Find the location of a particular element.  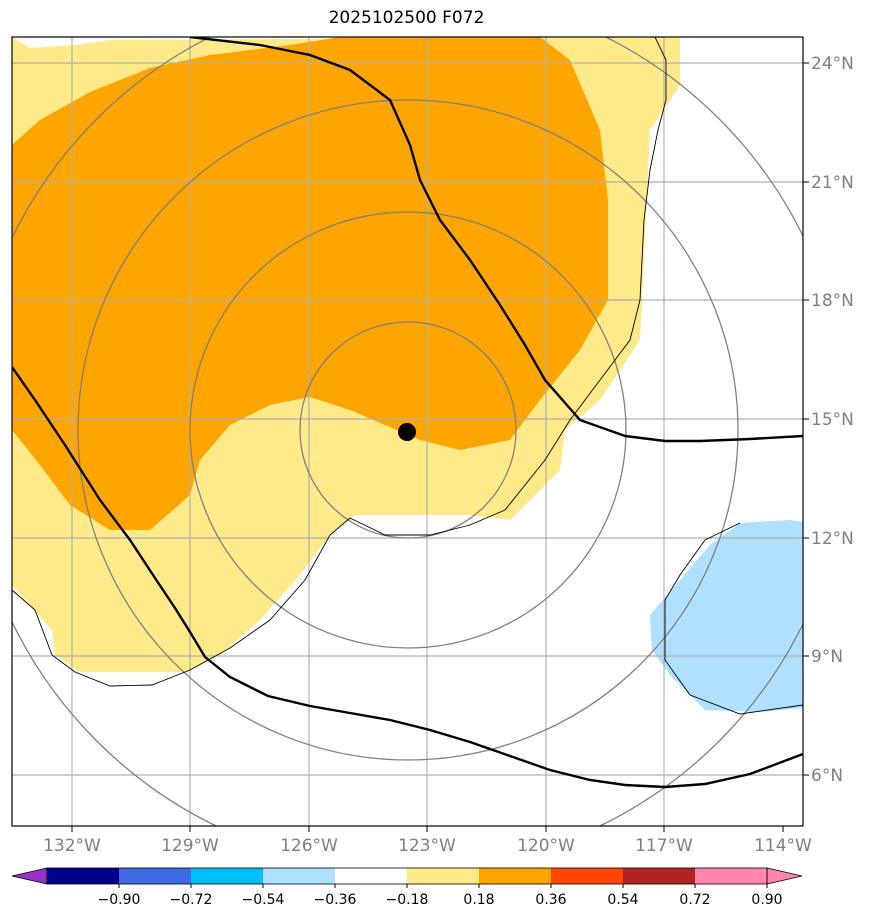

lat-label-6n: 6°N is located at coordinates (827, 776).